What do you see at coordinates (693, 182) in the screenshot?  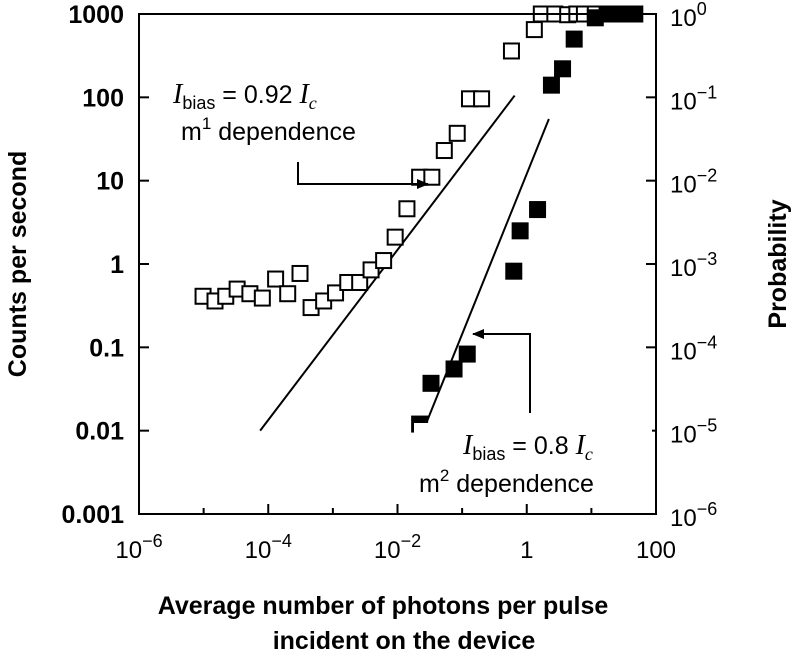 I see `y-tick-label-right: 10⁻²` at bounding box center [693, 182].